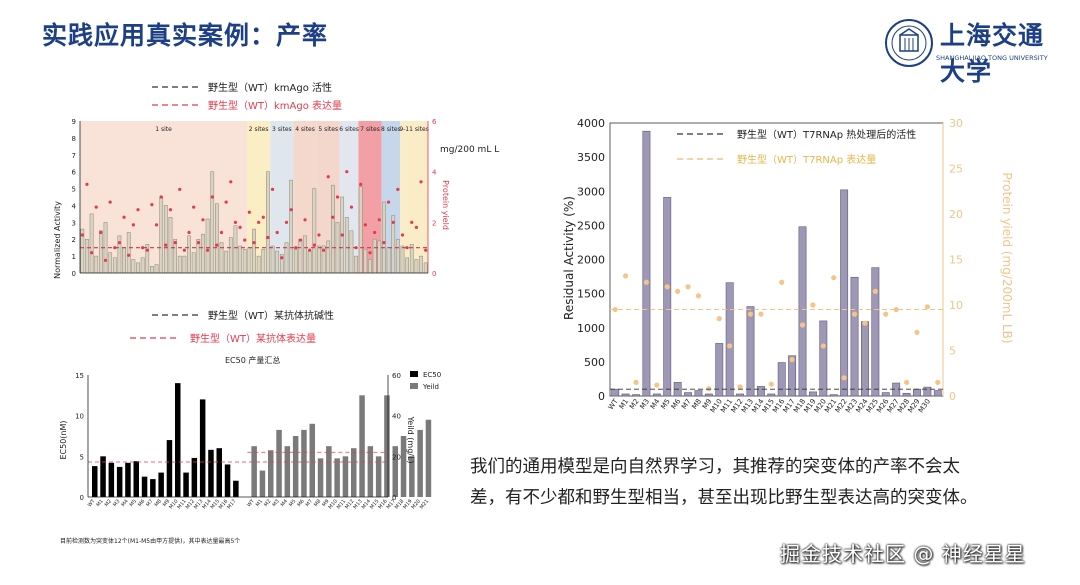 The height and width of the screenshot is (585, 1080). Describe the element at coordinates (396, 376) in the screenshot. I see `ec50-y2tick-label: 60` at that location.